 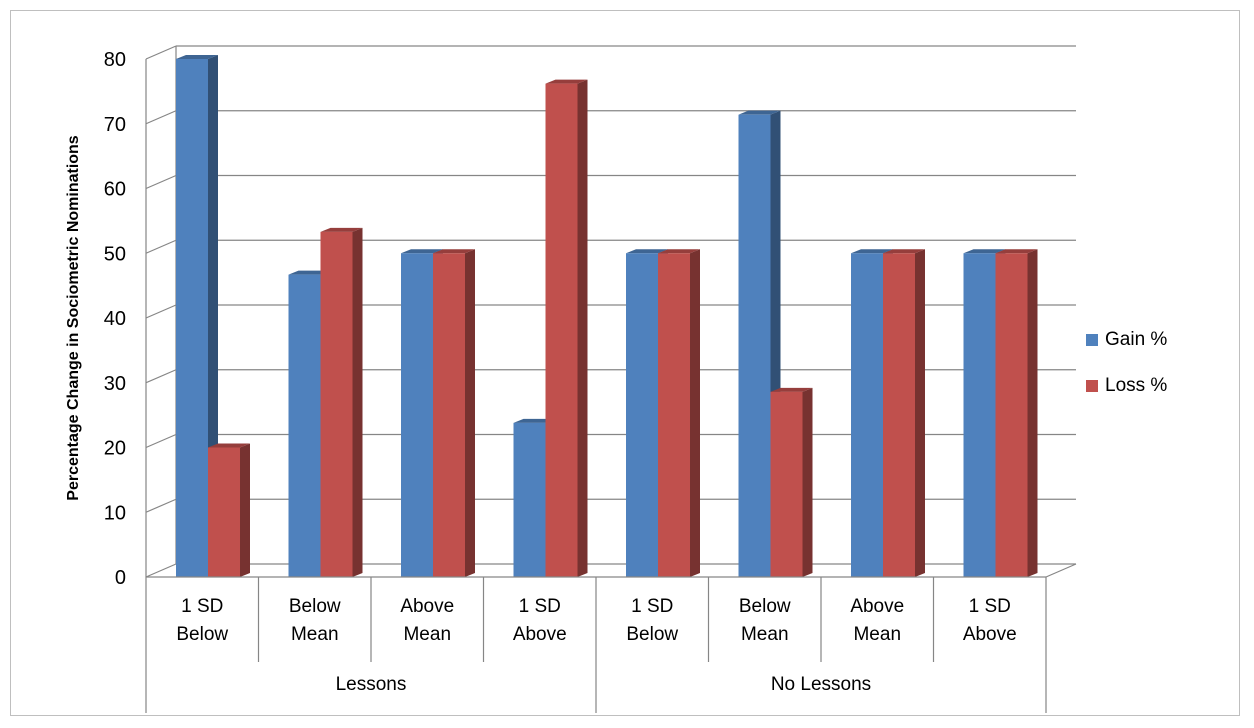 I want to click on y-tick-label: 50, so click(x=115, y=254).